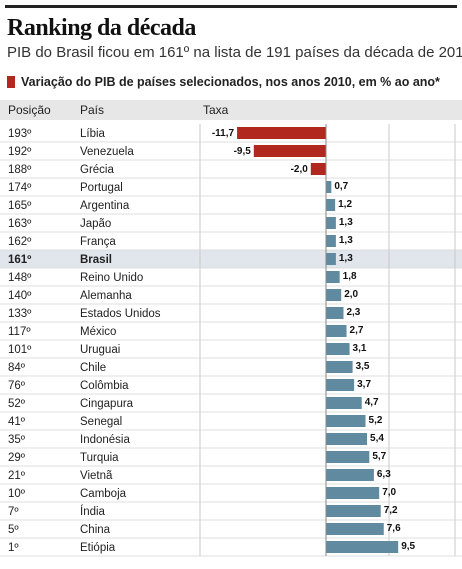 Image resolution: width=462 pixels, height=569 pixels. I want to click on value-label: 1,8, so click(350, 276).